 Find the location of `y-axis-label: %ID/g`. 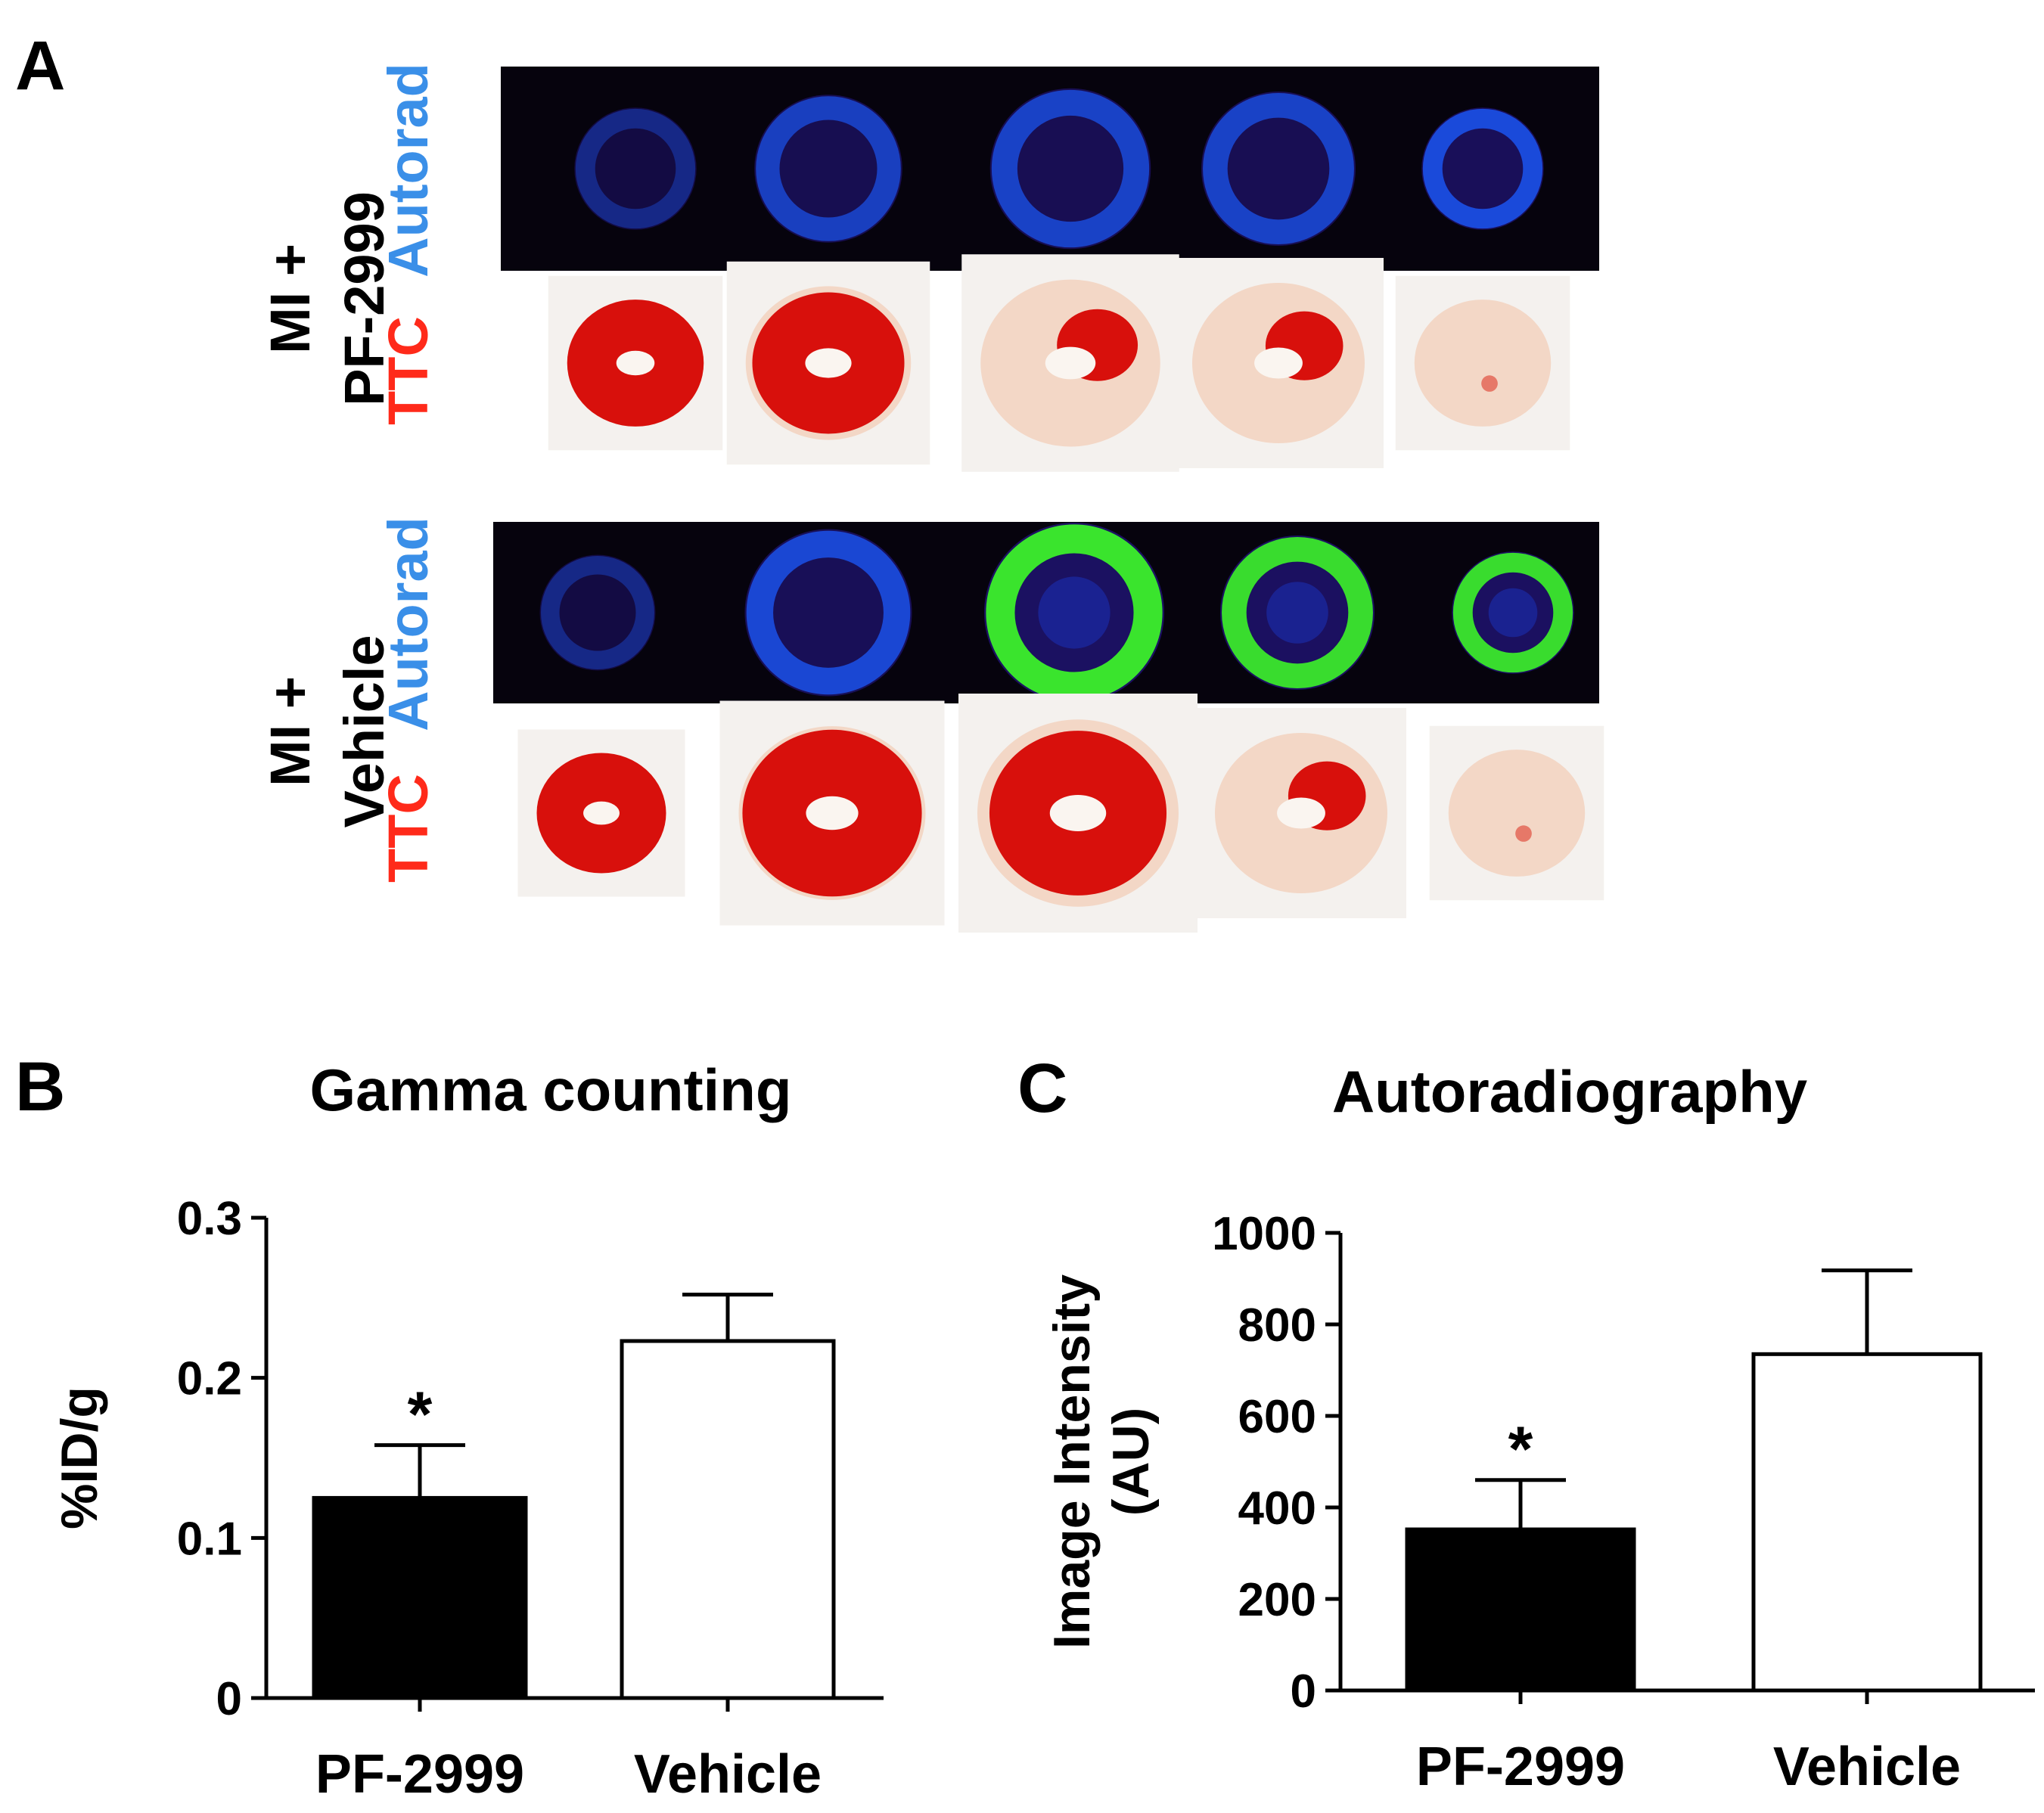

y-axis-label: %ID/g is located at coordinates (79, 1457).